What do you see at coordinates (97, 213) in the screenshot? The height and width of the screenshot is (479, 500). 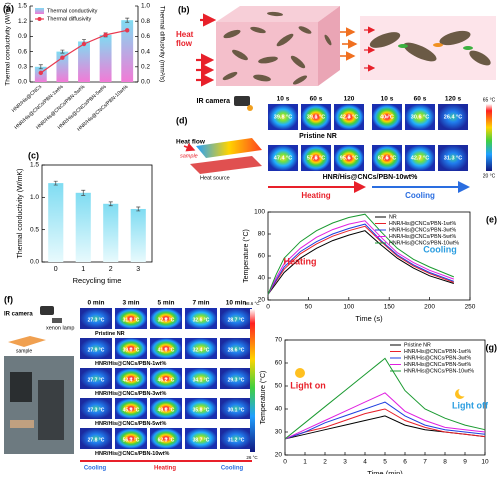 I see `plot-frame` at bounding box center [97, 213].